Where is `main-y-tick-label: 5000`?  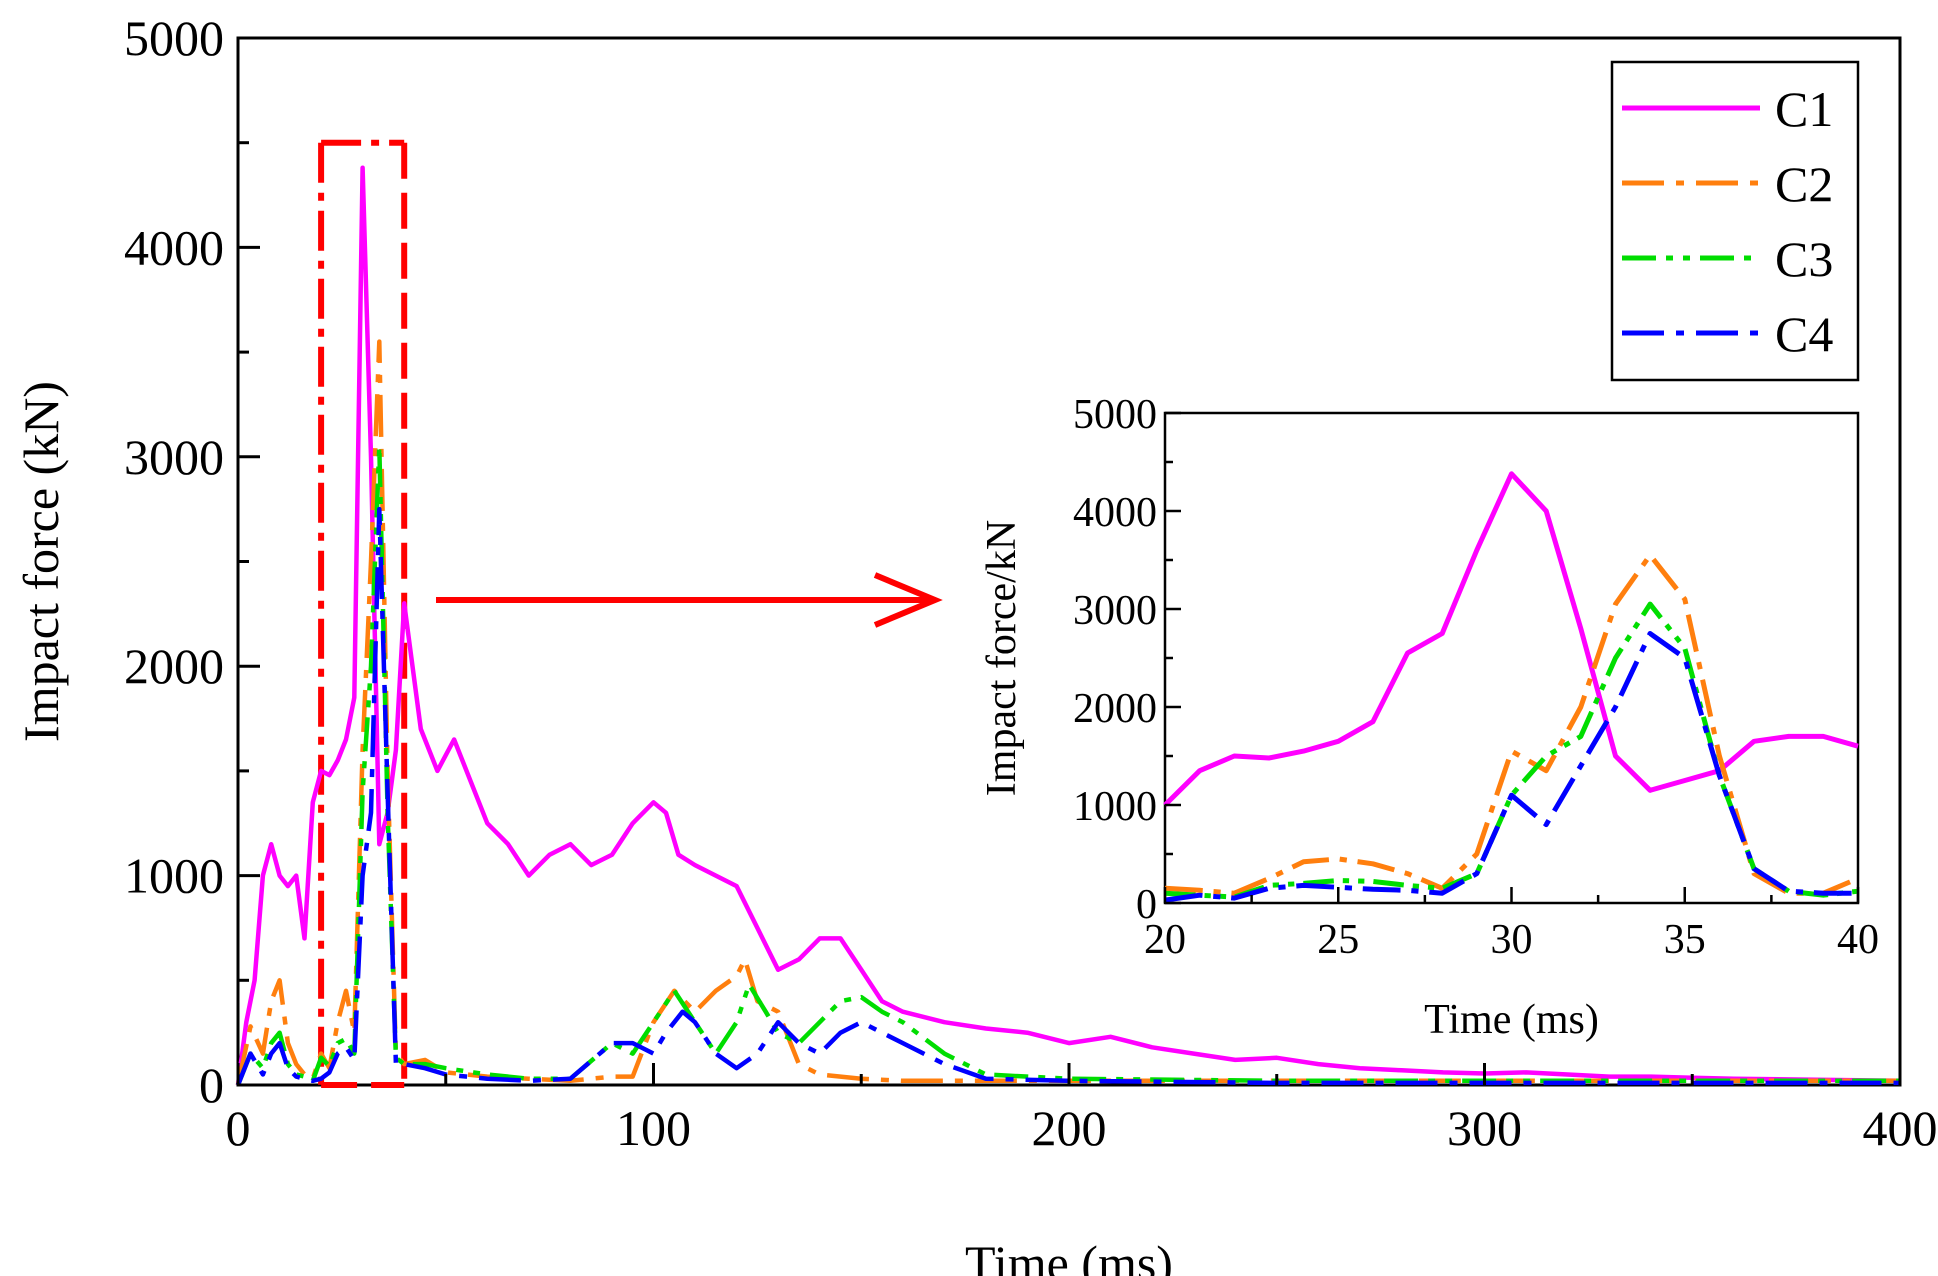
main-y-tick-label: 5000 is located at coordinates (174, 38).